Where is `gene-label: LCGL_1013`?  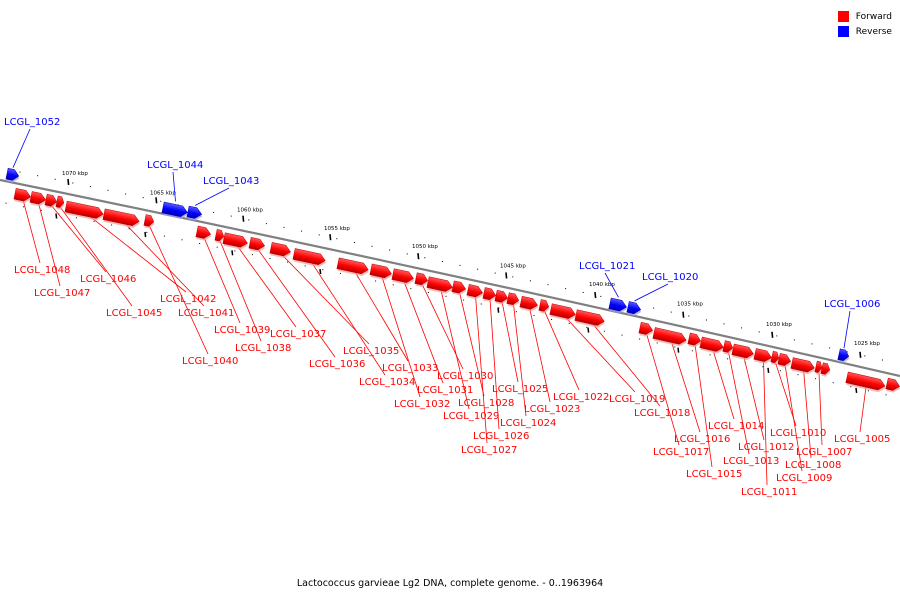
gene-label: LCGL_1013 is located at coordinates (751, 461).